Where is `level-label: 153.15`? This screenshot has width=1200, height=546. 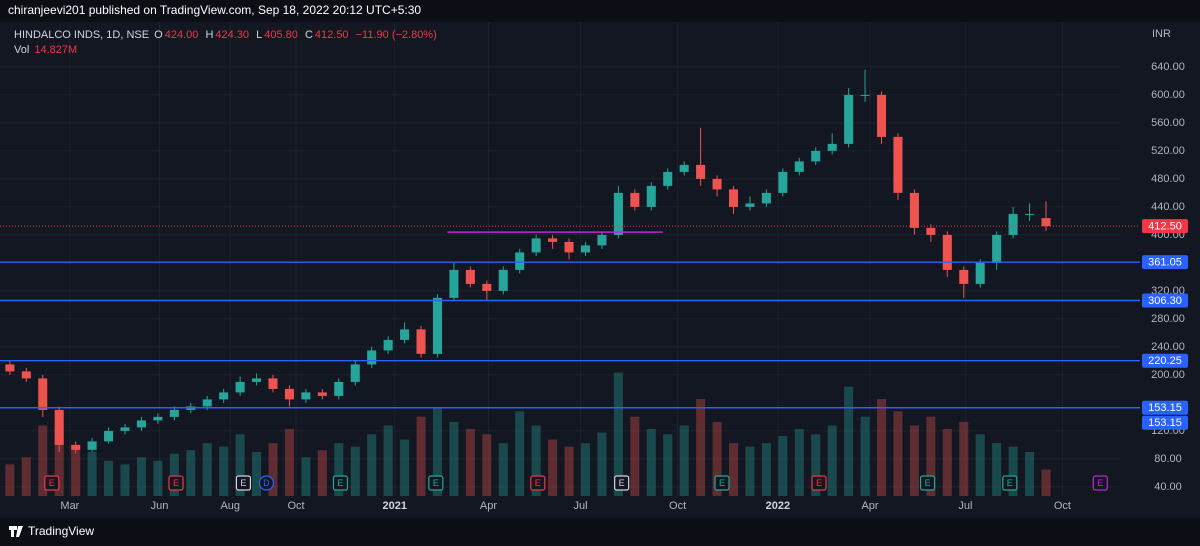 level-label: 153.15 is located at coordinates (1165, 423).